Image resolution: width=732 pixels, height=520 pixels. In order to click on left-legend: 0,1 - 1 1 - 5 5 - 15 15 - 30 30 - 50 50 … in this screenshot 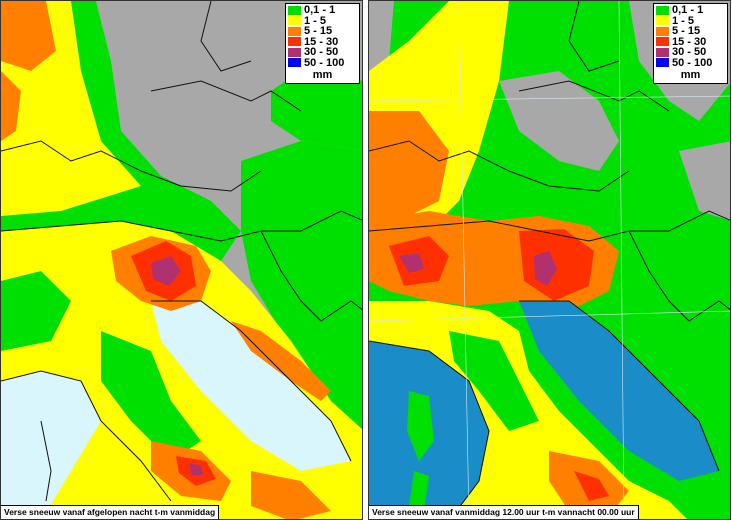, I will do `click(322, 43)`.